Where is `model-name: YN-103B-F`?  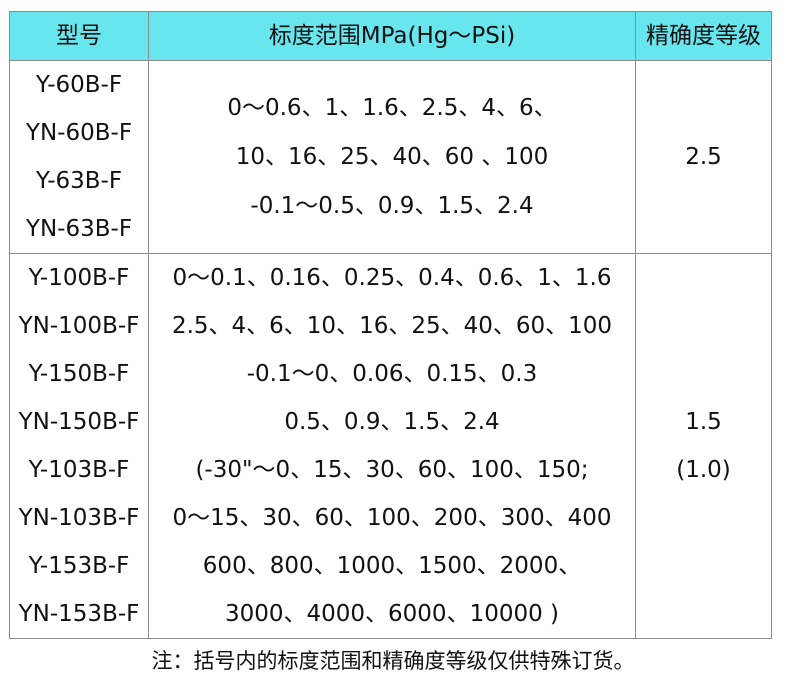
model-name: YN-103B-F is located at coordinates (79, 518).